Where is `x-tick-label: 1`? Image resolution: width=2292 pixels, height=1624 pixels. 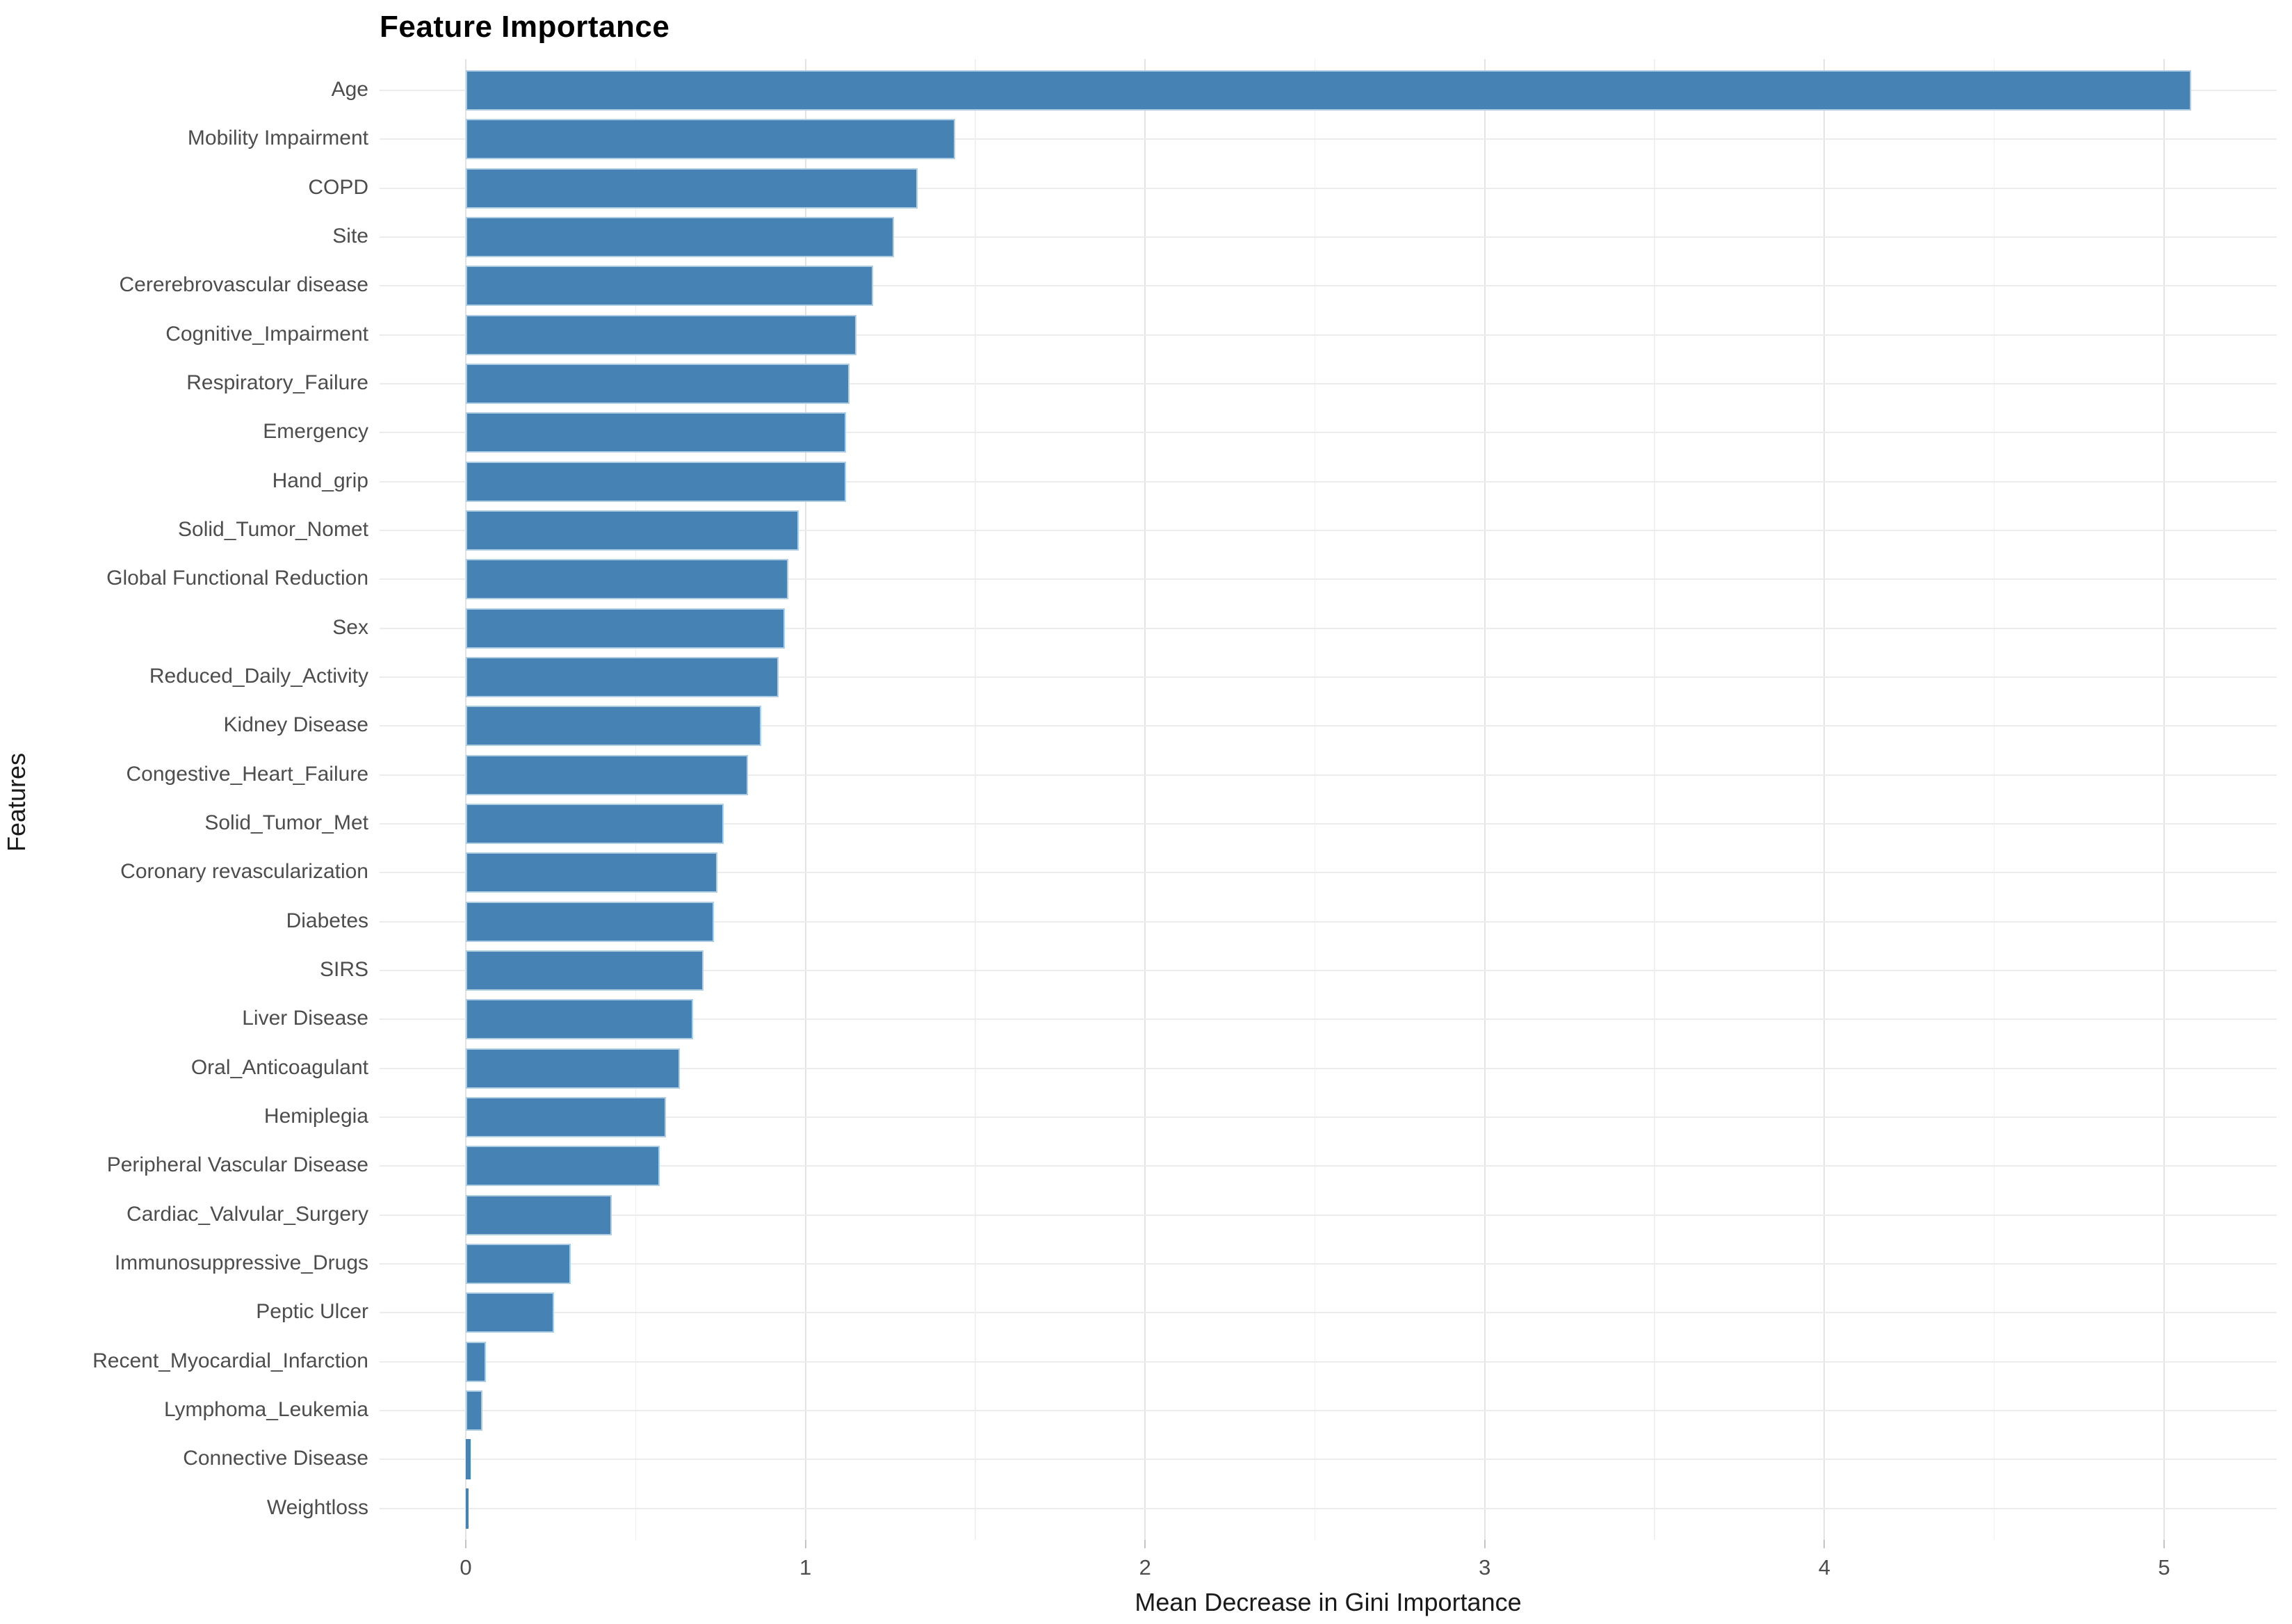
x-tick-label: 1 is located at coordinates (805, 1567).